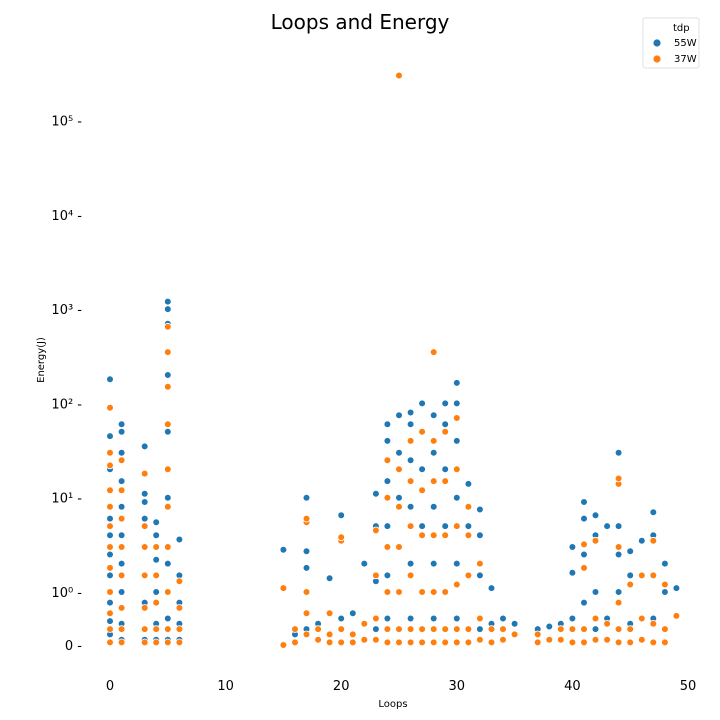 The width and height of the screenshot is (720, 720). What do you see at coordinates (110, 686) in the screenshot?
I see `x-tick-label: 0` at bounding box center [110, 686].